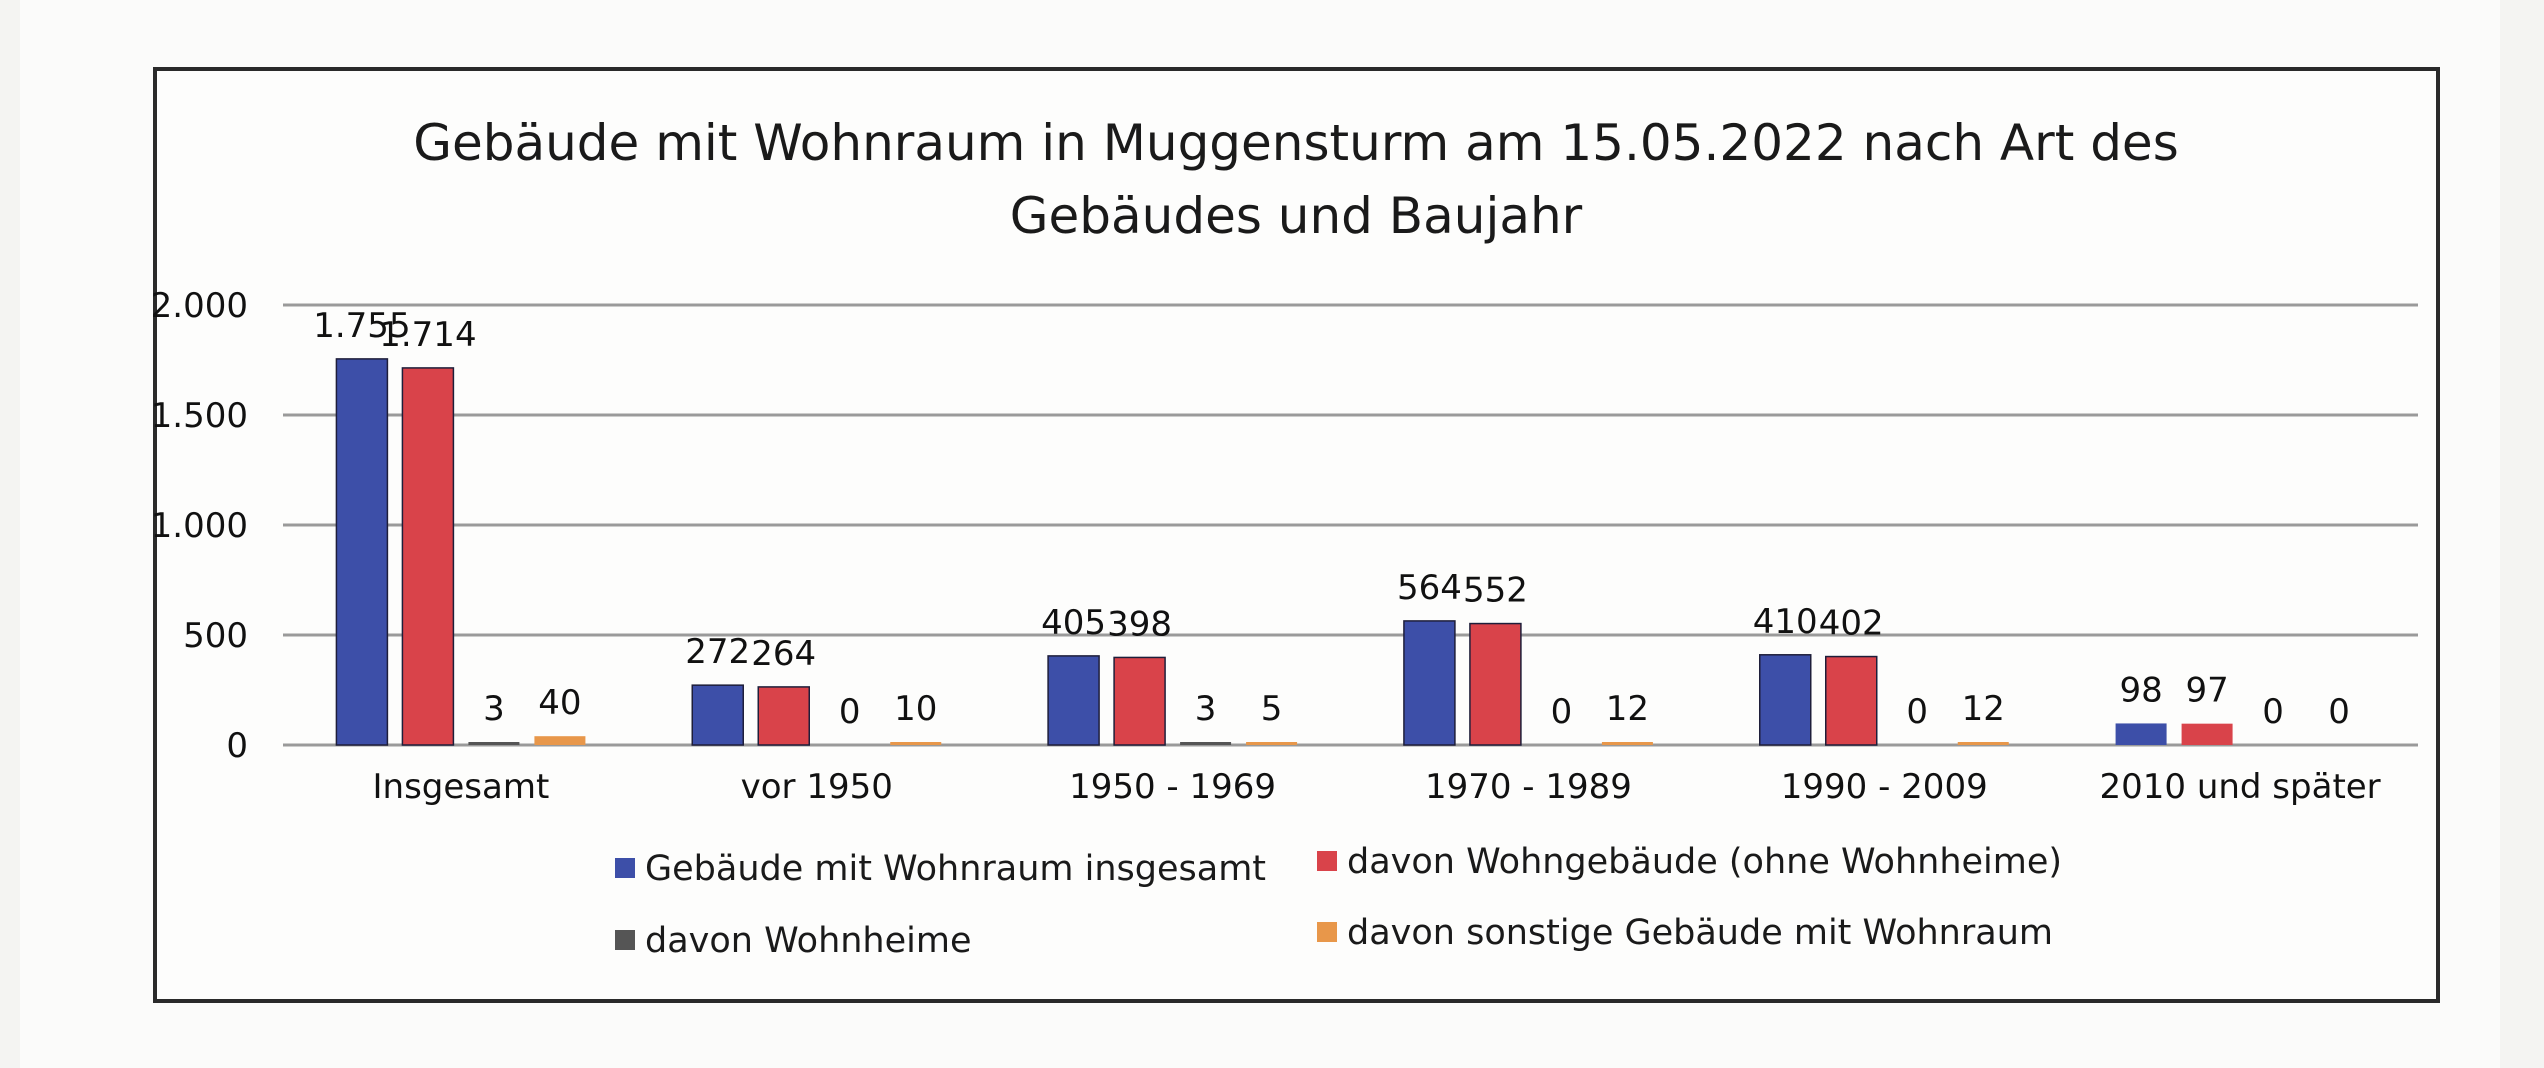 Image resolution: width=2544 pixels, height=1068 pixels. What do you see at coordinates (717, 652) in the screenshot?
I see `data-label: 272` at bounding box center [717, 652].